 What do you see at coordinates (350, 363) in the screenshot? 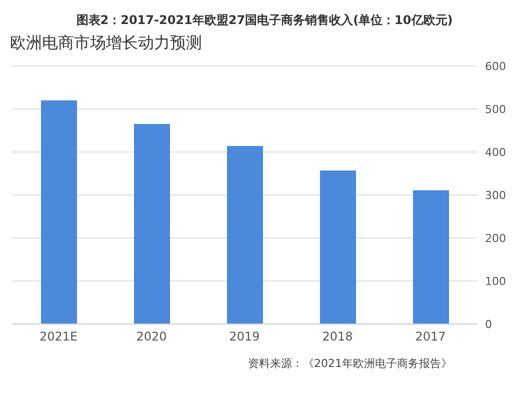
I see `text: 资料来源：《2021年欧洲电子商务报告》` at bounding box center [350, 363].